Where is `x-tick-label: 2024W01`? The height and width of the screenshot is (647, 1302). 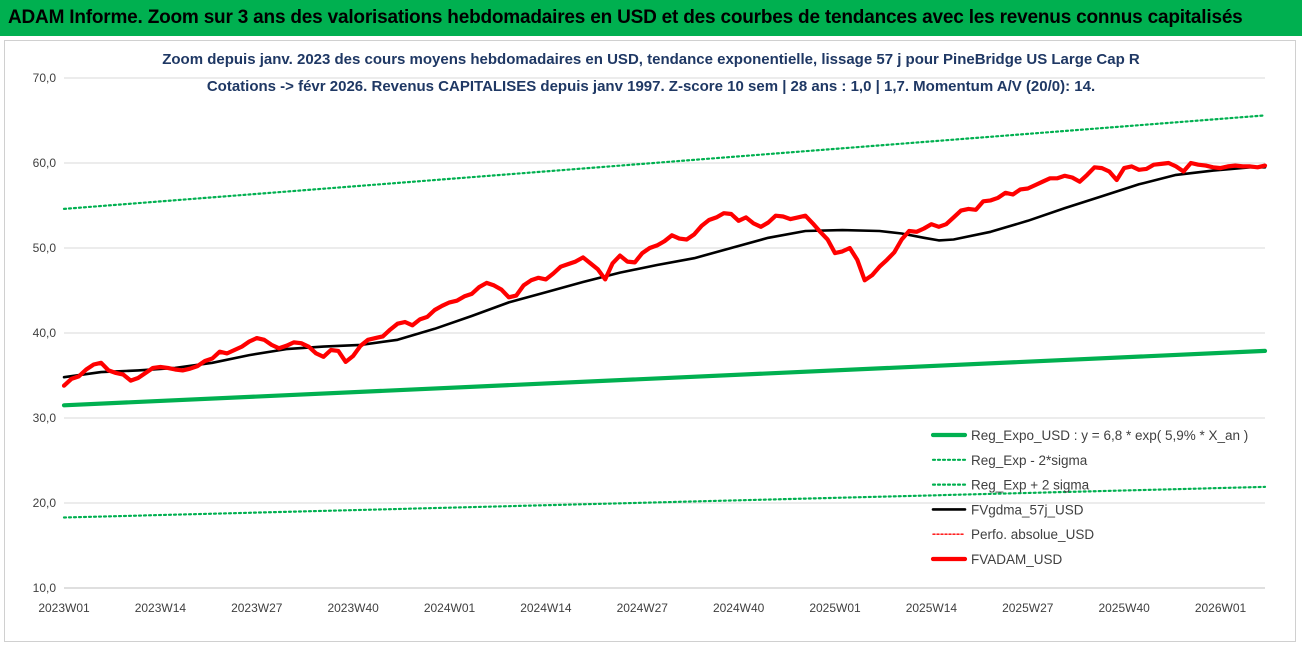 x-tick-label: 2024W01 is located at coordinates (450, 608).